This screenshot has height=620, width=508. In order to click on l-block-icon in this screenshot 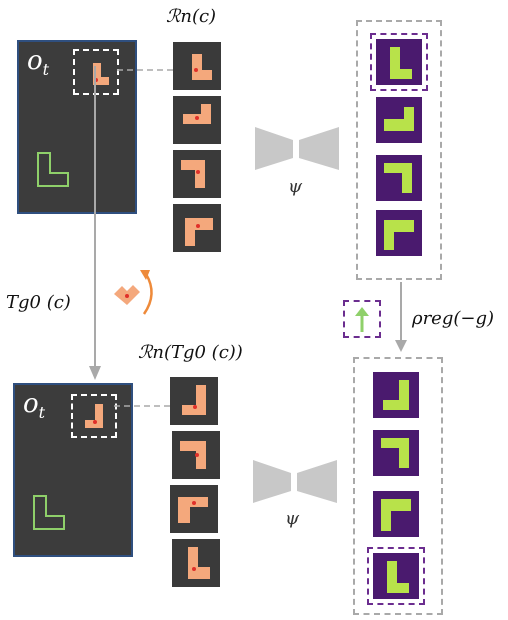, I will do `click(94, 416)`.